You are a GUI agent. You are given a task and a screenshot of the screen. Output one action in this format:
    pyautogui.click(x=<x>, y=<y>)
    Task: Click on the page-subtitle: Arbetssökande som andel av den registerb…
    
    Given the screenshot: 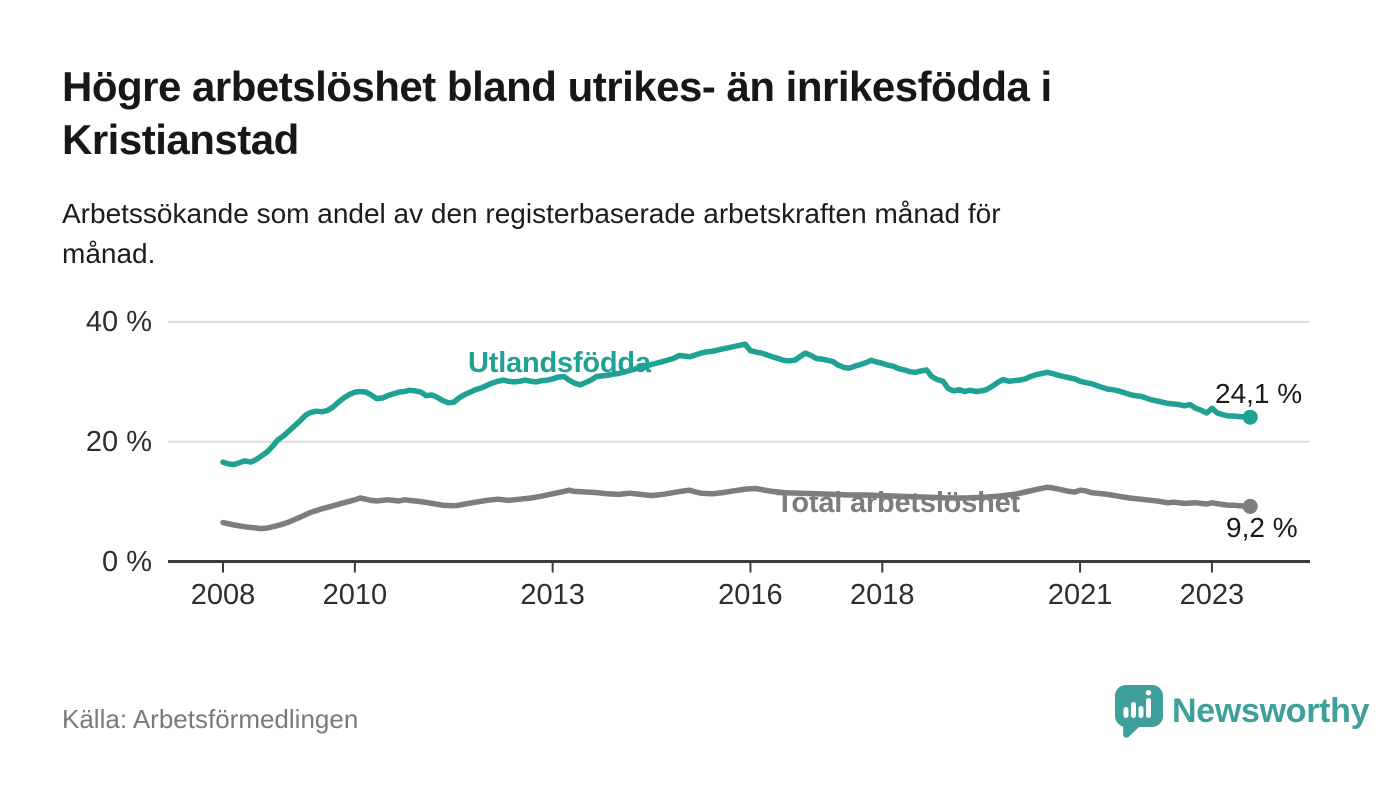 What is the action you would take?
    pyautogui.click(x=531, y=233)
    